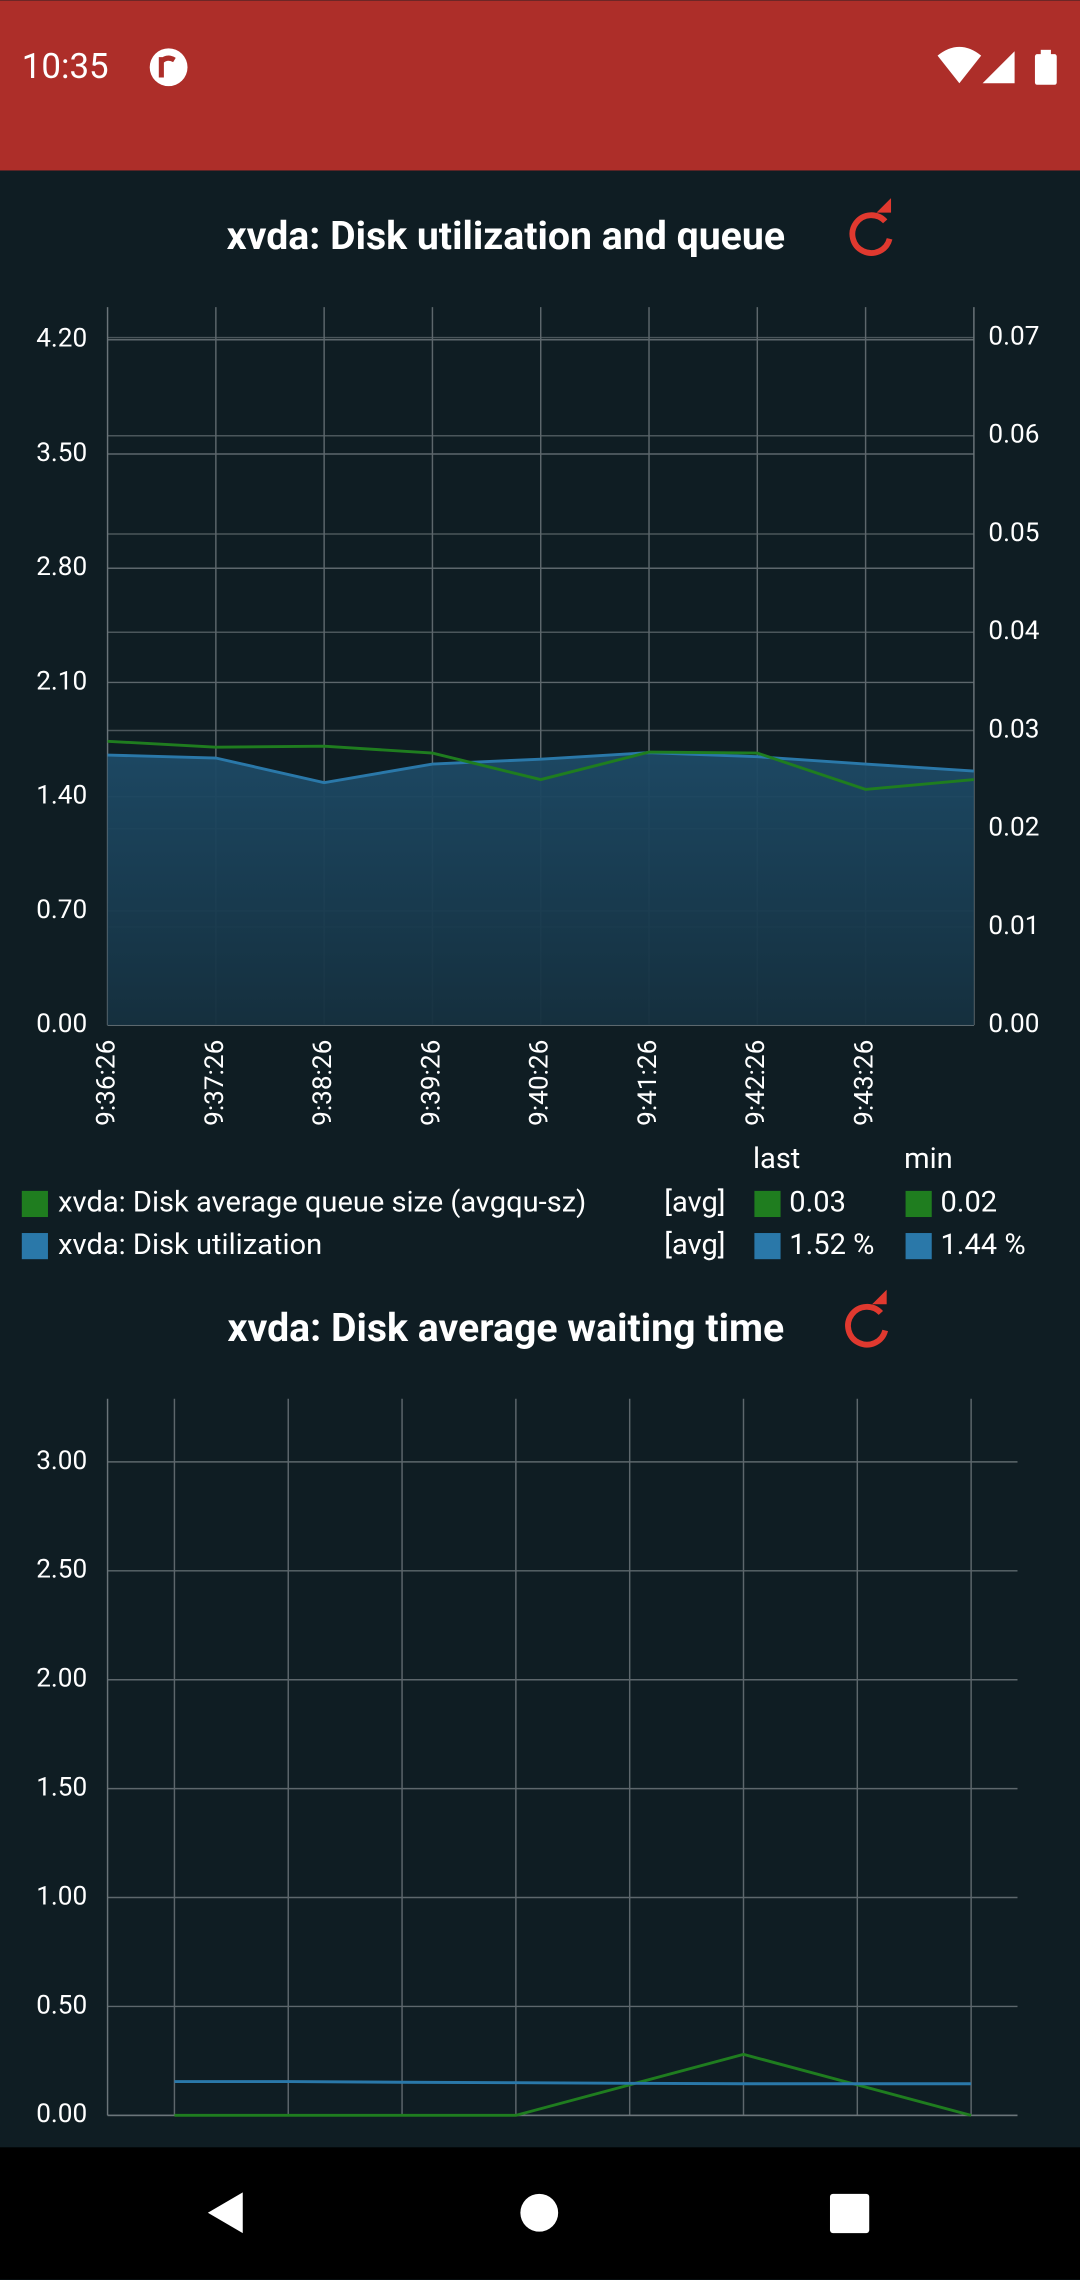 The image size is (1080, 2280). What do you see at coordinates (61, 1788) in the screenshot?
I see `y-tick-label: 1.50` at bounding box center [61, 1788].